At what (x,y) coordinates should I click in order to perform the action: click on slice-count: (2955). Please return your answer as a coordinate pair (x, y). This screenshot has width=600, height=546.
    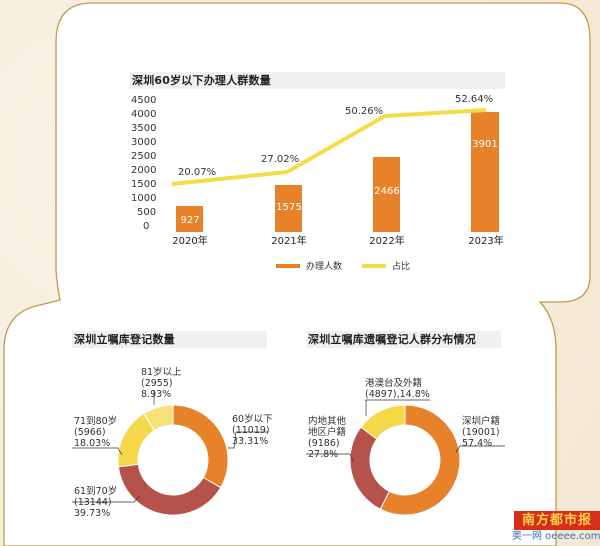
    Looking at the image, I should click on (157, 383).